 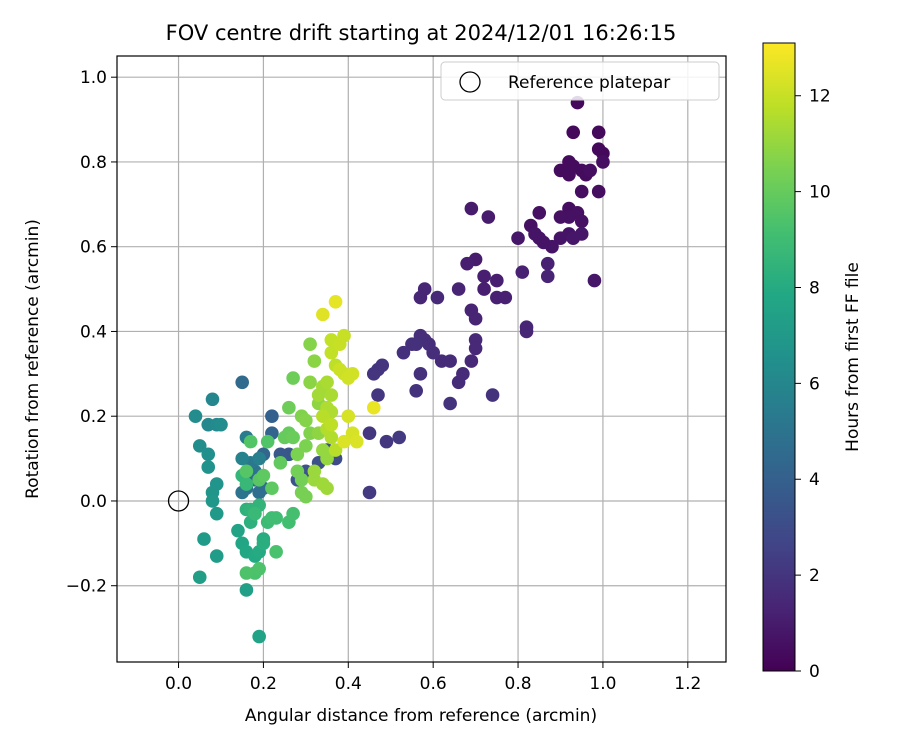 I want to click on x-tick-label: 1.2, so click(x=687, y=684).